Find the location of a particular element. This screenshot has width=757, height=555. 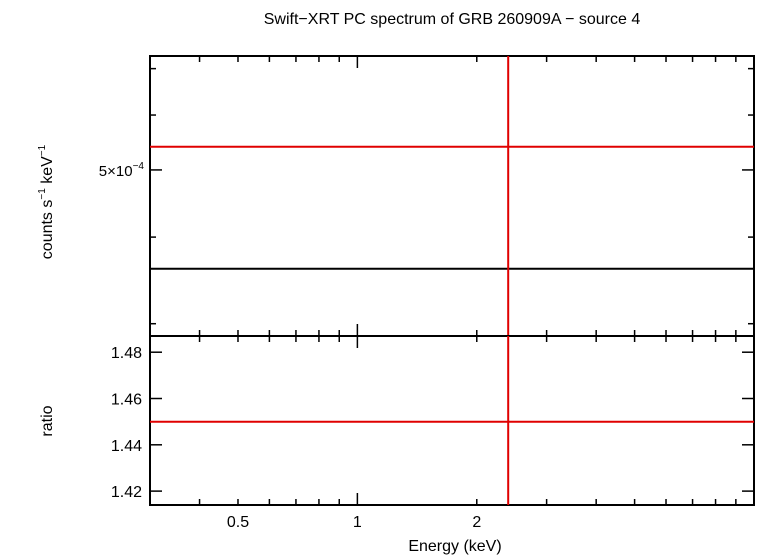

y-tick-label: 1.46 is located at coordinates (126, 400).